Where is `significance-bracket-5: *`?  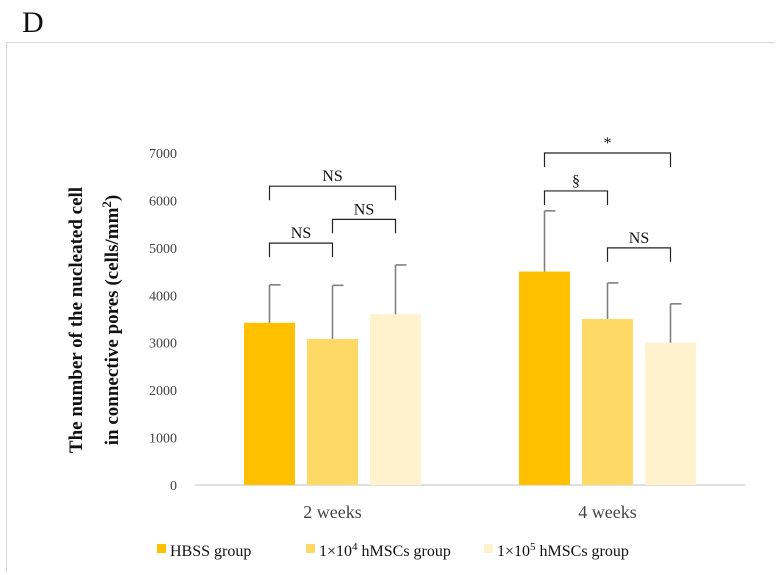 significance-bracket-5: * is located at coordinates (607, 151).